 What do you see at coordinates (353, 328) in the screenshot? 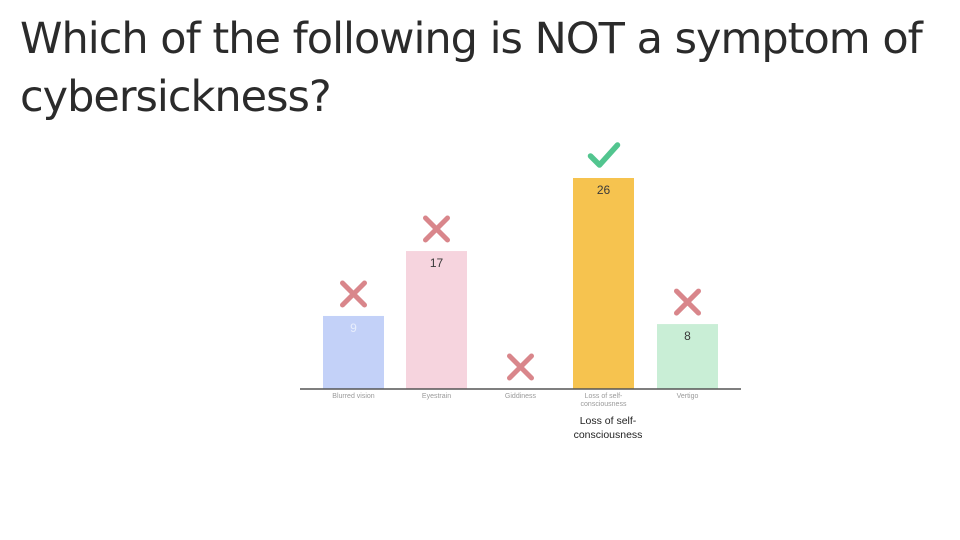
I see `bar-value-label: 9` at bounding box center [353, 328].